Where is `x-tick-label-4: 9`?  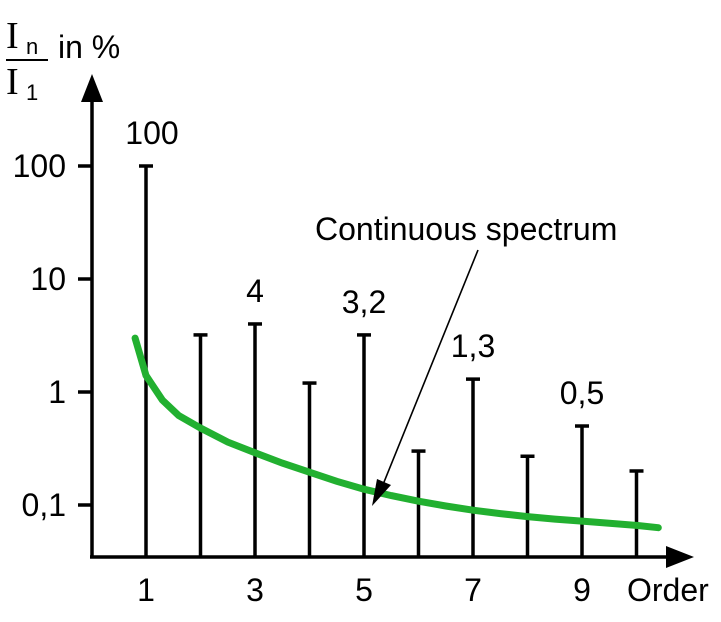 x-tick-label-4: 9 is located at coordinates (582, 590).